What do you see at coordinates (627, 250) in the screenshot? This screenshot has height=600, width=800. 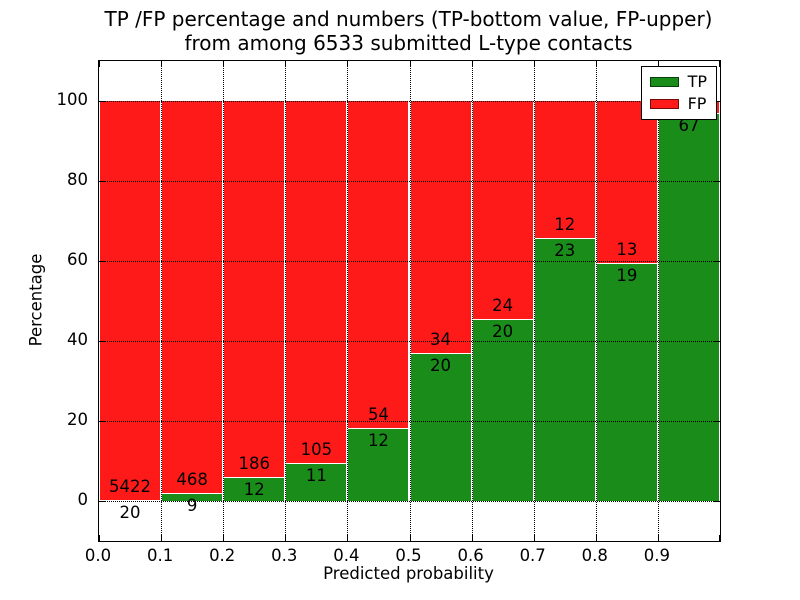 I see `fp-count-label: 13` at bounding box center [627, 250].